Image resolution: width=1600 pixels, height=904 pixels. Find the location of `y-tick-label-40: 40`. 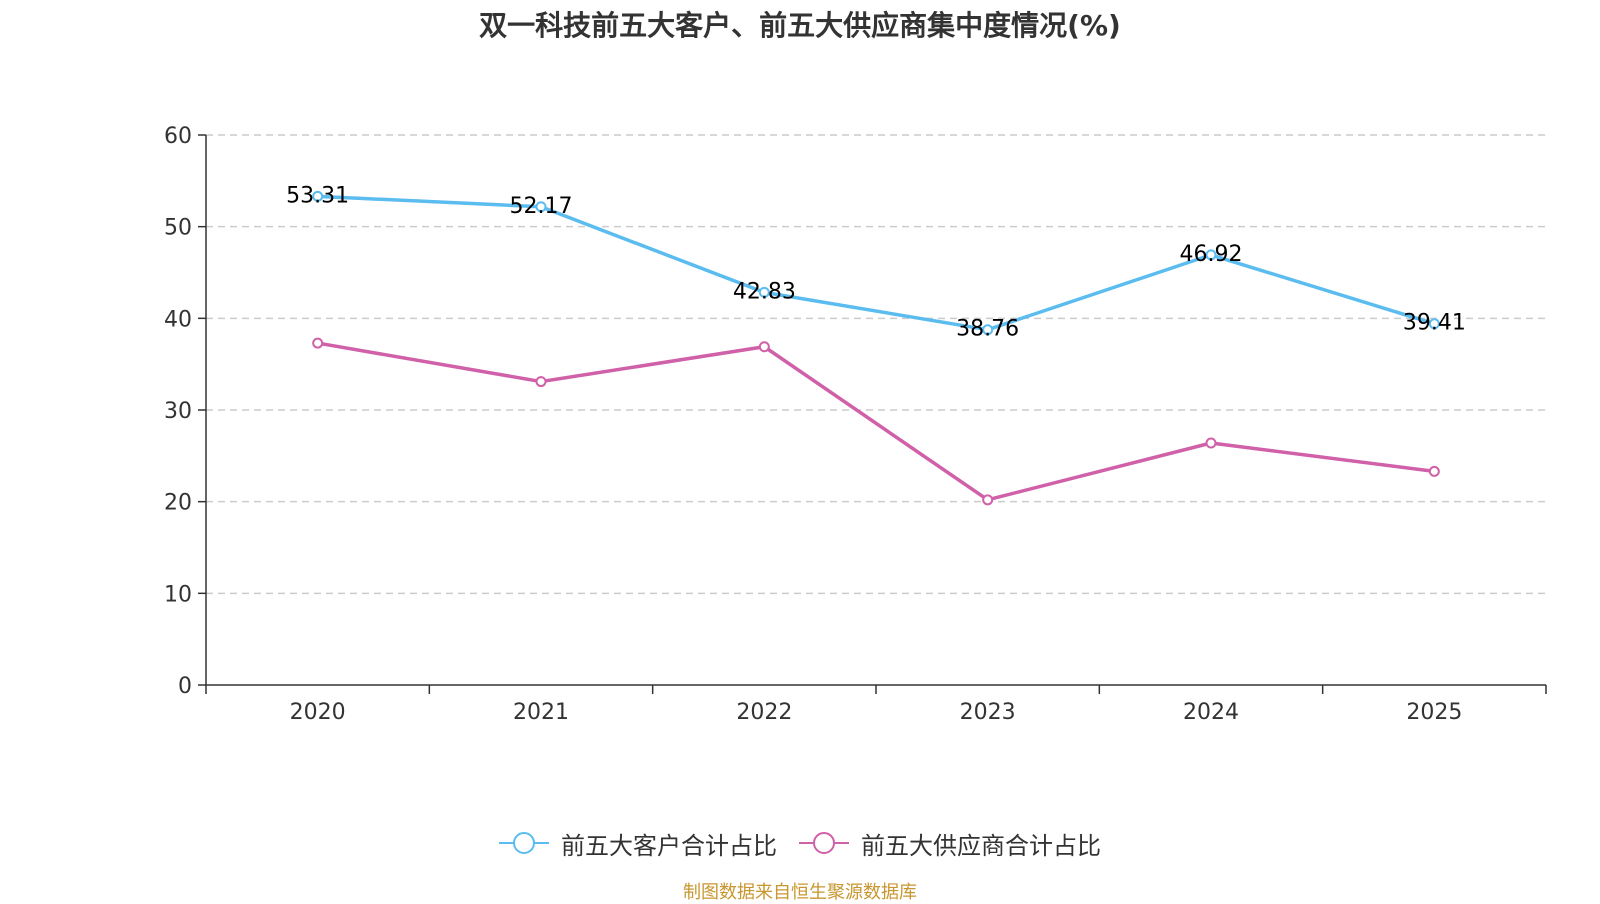

y-tick-label-40: 40 is located at coordinates (178, 319).